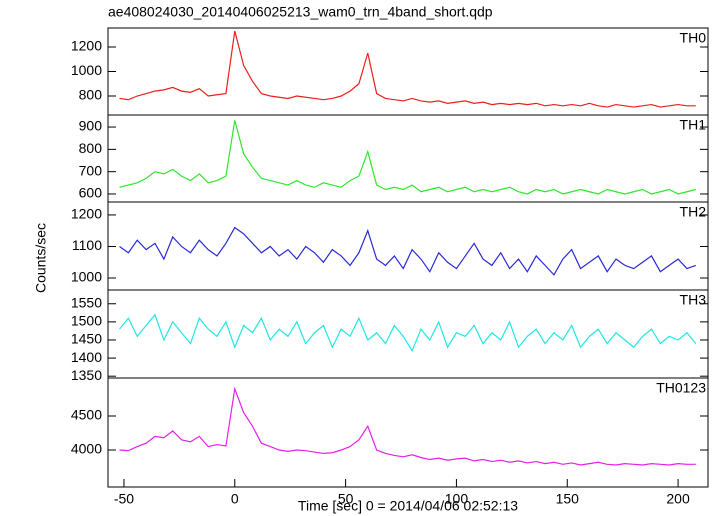 The width and height of the screenshot is (717, 516). Describe the element at coordinates (693, 38) in the screenshot. I see `panel-label: TH0` at that location.